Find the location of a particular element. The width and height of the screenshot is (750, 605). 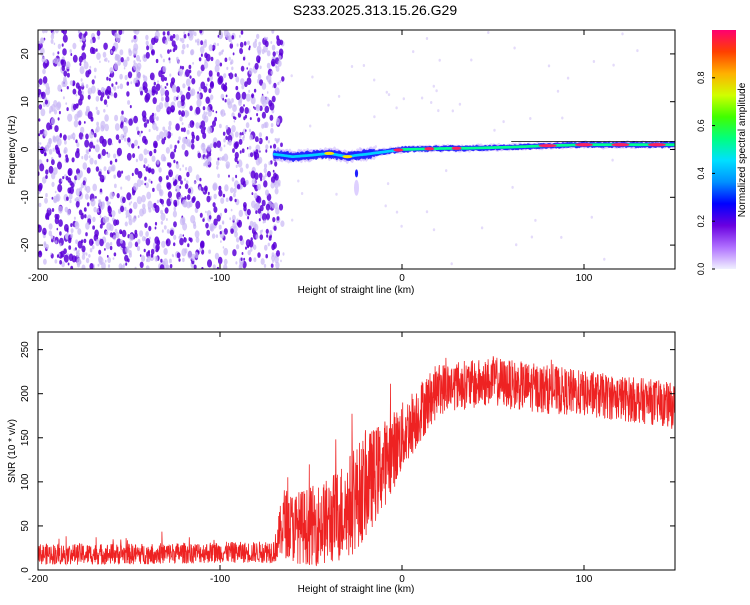

snr-x-tick-label: 100 is located at coordinates (584, 579).